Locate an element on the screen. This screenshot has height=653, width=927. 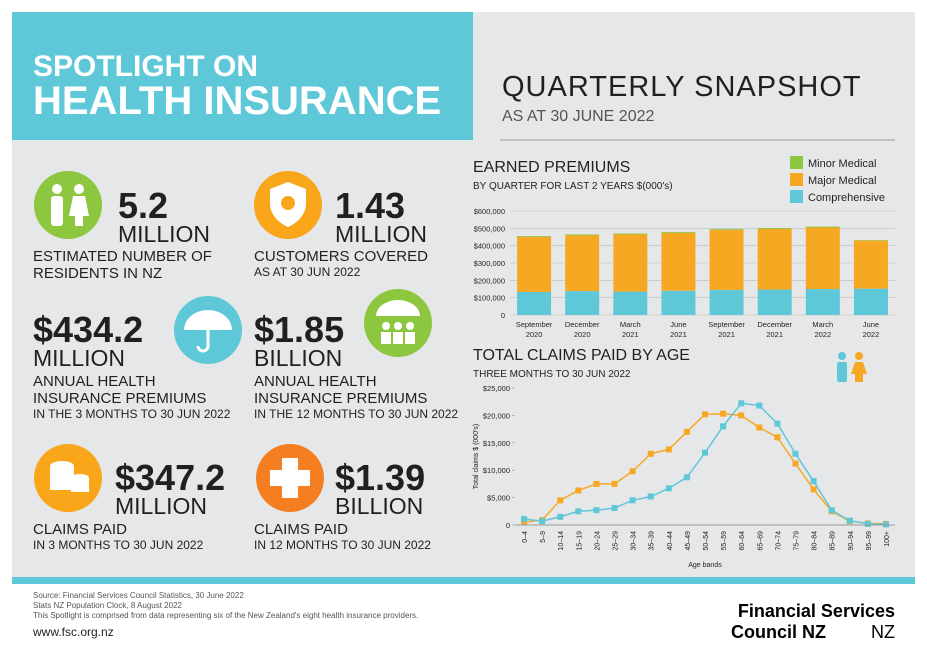
source: Stats NZ Population Clock, 8 August 2022 is located at coordinates (108, 605).